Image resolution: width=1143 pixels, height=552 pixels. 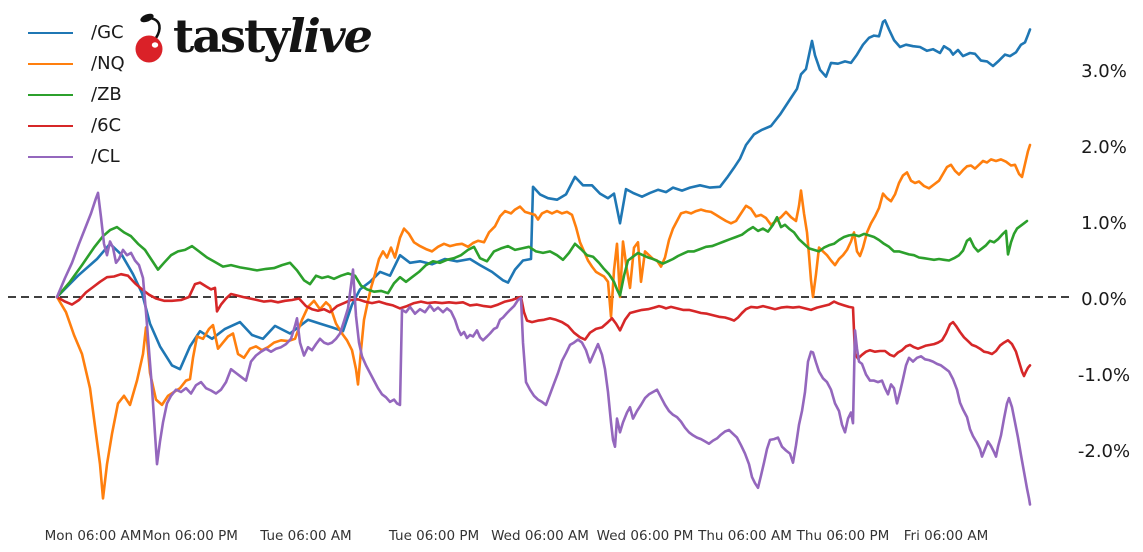 I want to click on legend-label-gc: /GC, so click(x=107, y=32).